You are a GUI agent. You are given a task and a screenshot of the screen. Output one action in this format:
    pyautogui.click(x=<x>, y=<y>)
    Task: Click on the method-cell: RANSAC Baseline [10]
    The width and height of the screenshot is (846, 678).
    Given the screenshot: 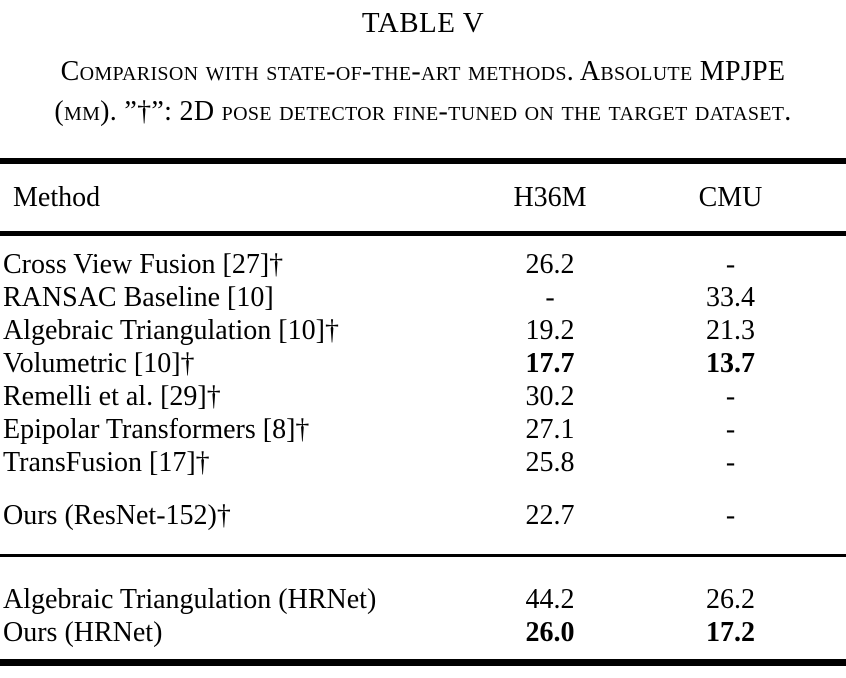 What is the action you would take?
    pyautogui.click(x=138, y=297)
    